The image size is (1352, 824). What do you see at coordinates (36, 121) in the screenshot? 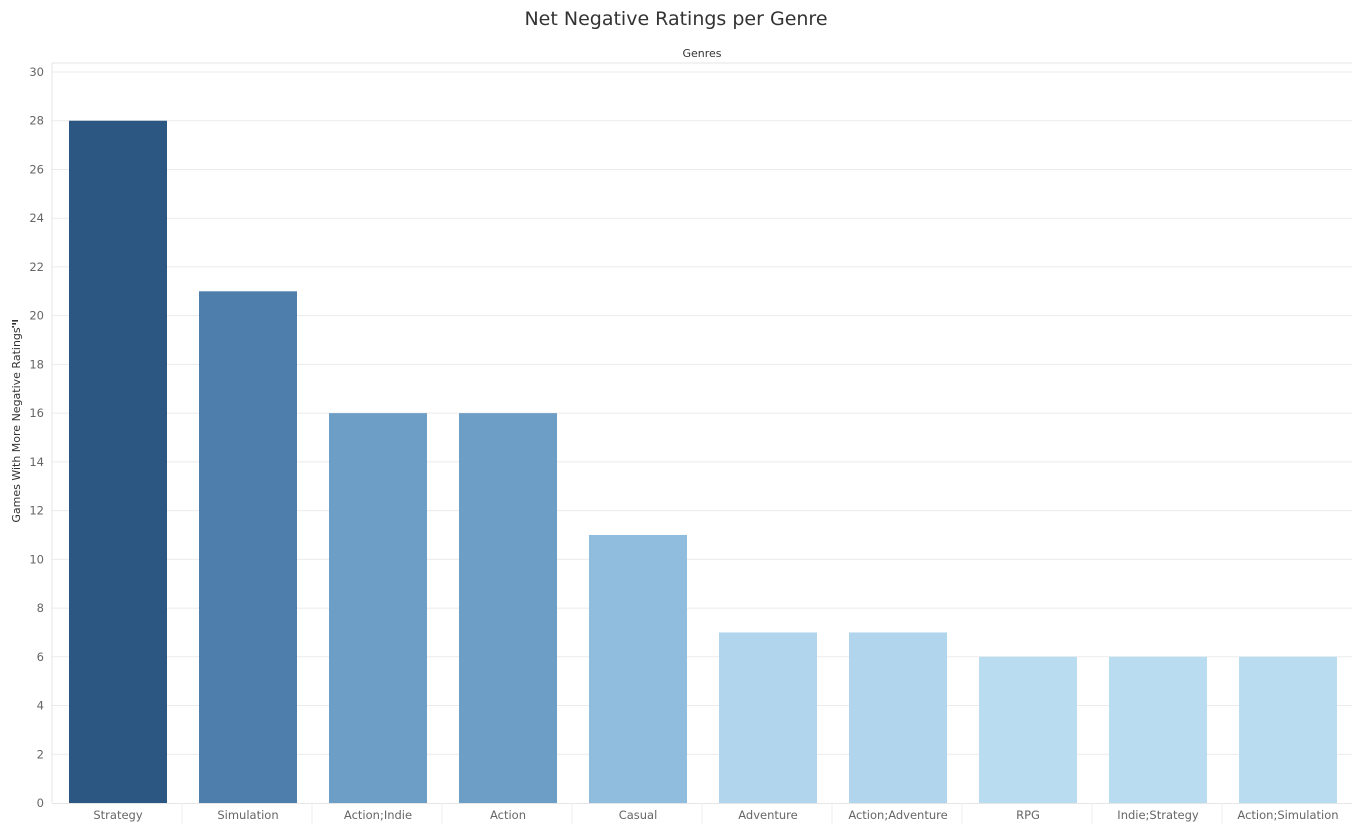
I see `y-tick-label: 28` at bounding box center [36, 121].